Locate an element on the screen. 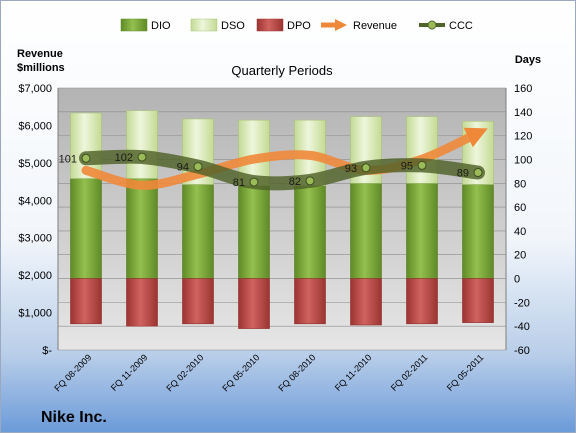 Image resolution: width=576 pixels, height=433 pixels. right-tick-label: 120 is located at coordinates (523, 137).